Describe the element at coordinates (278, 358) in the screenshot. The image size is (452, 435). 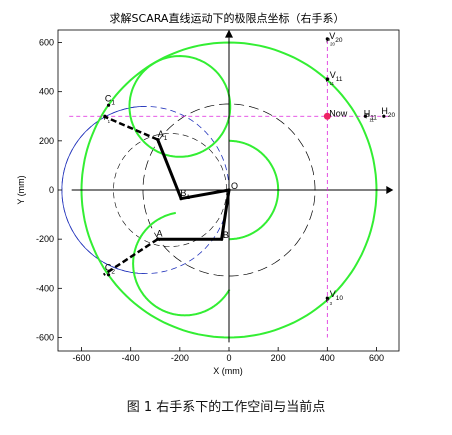
I see `x-tick-label: 200` at that location.